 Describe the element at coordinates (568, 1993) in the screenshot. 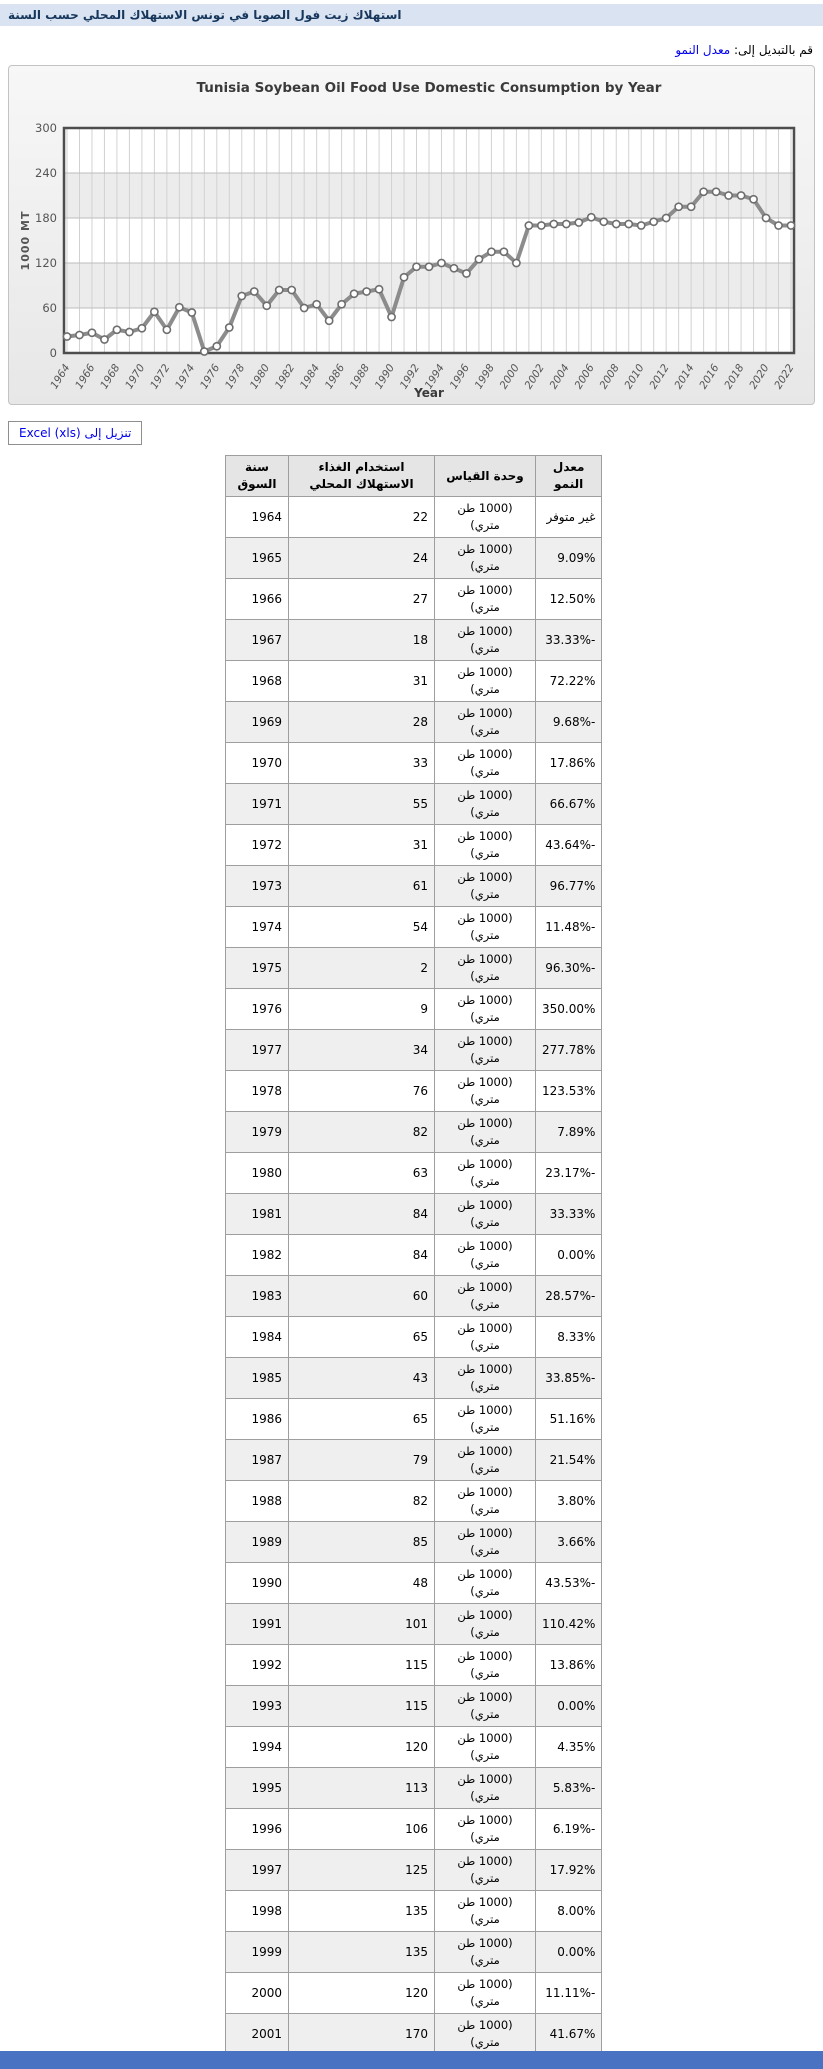

I see `growth-cell: -11.11%` at that location.